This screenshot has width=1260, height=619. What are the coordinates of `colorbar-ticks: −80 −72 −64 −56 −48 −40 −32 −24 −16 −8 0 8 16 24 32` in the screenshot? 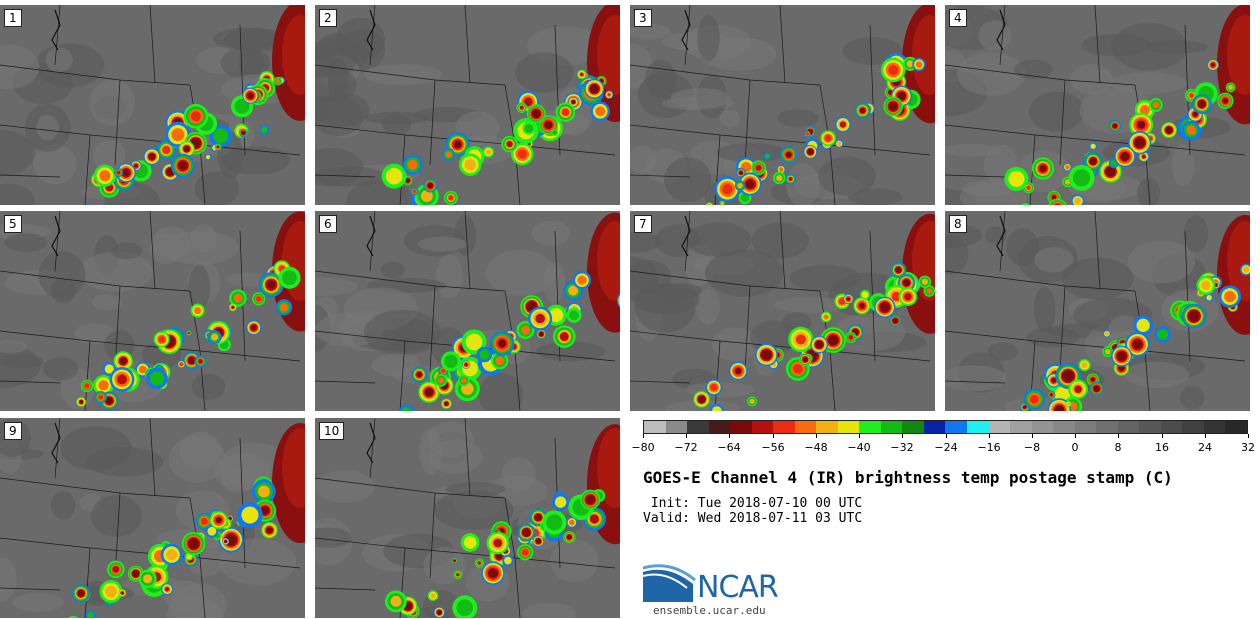 It's located at (943, 445).